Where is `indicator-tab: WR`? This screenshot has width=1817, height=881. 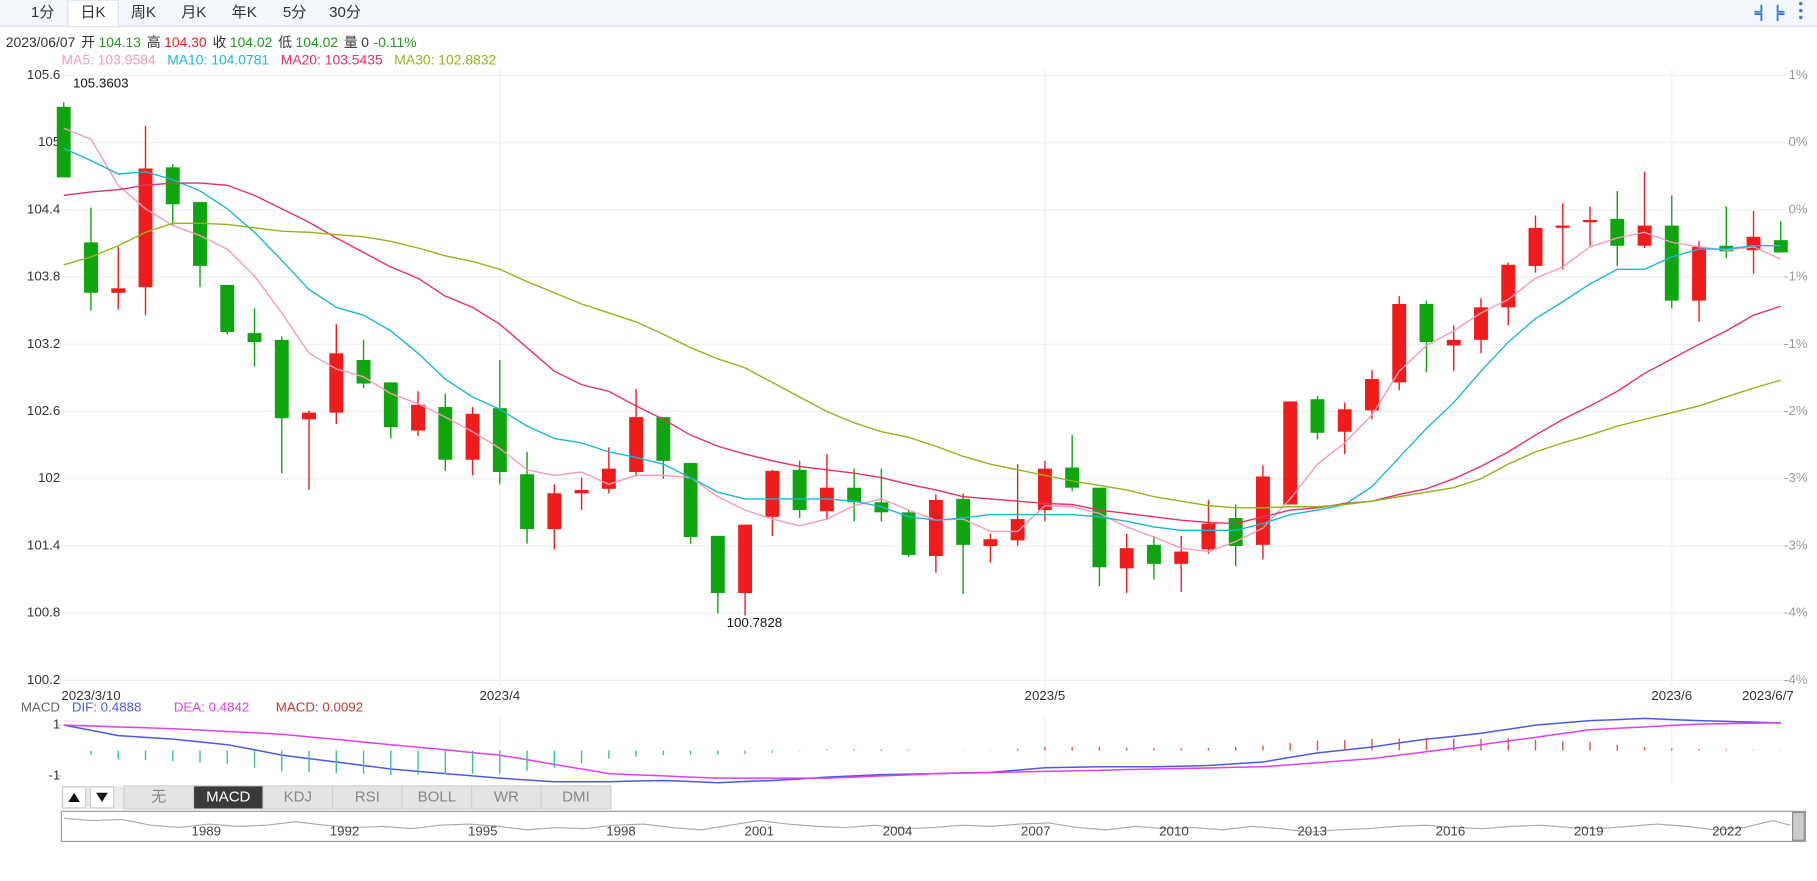
indicator-tab: WR is located at coordinates (506, 797).